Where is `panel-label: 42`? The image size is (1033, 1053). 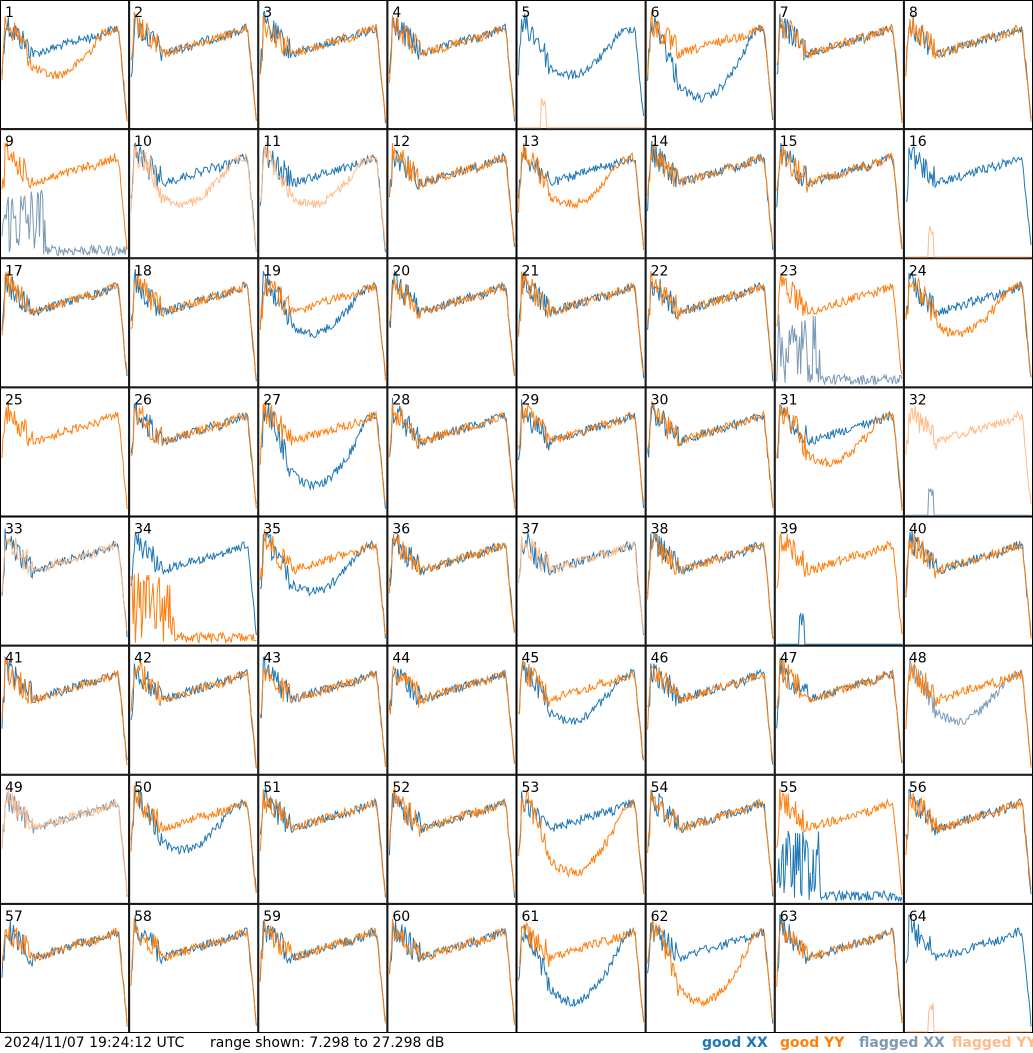 panel-label: 42 is located at coordinates (143, 659).